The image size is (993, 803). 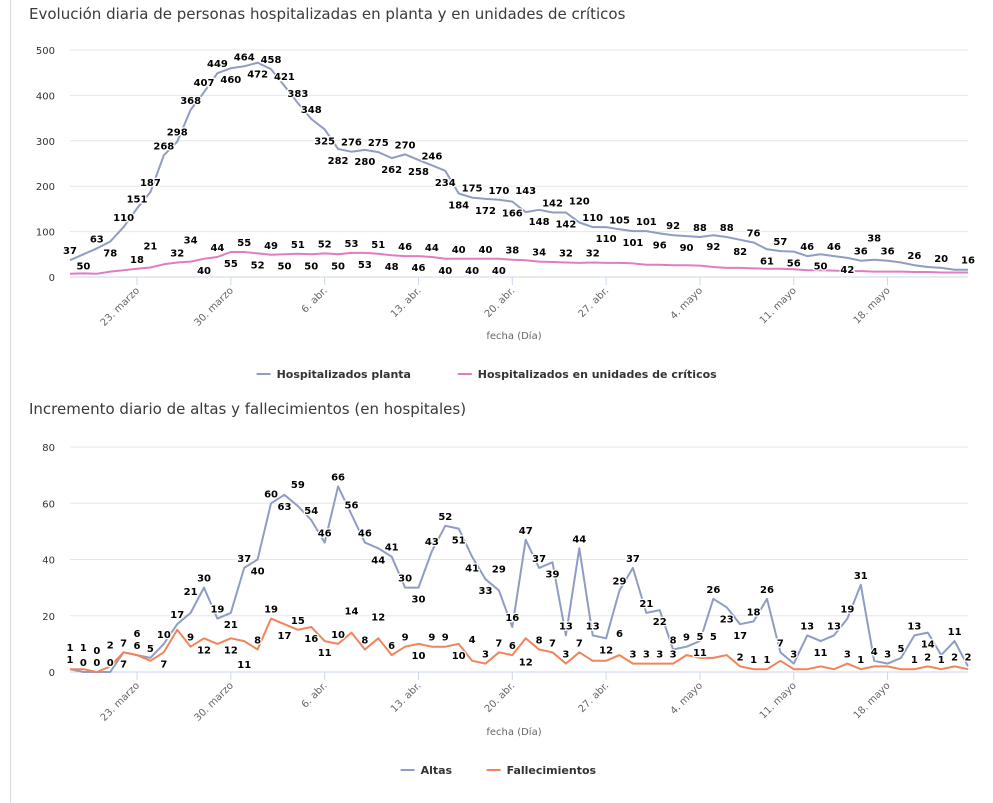 I want to click on data-label: 0, so click(x=96, y=663).